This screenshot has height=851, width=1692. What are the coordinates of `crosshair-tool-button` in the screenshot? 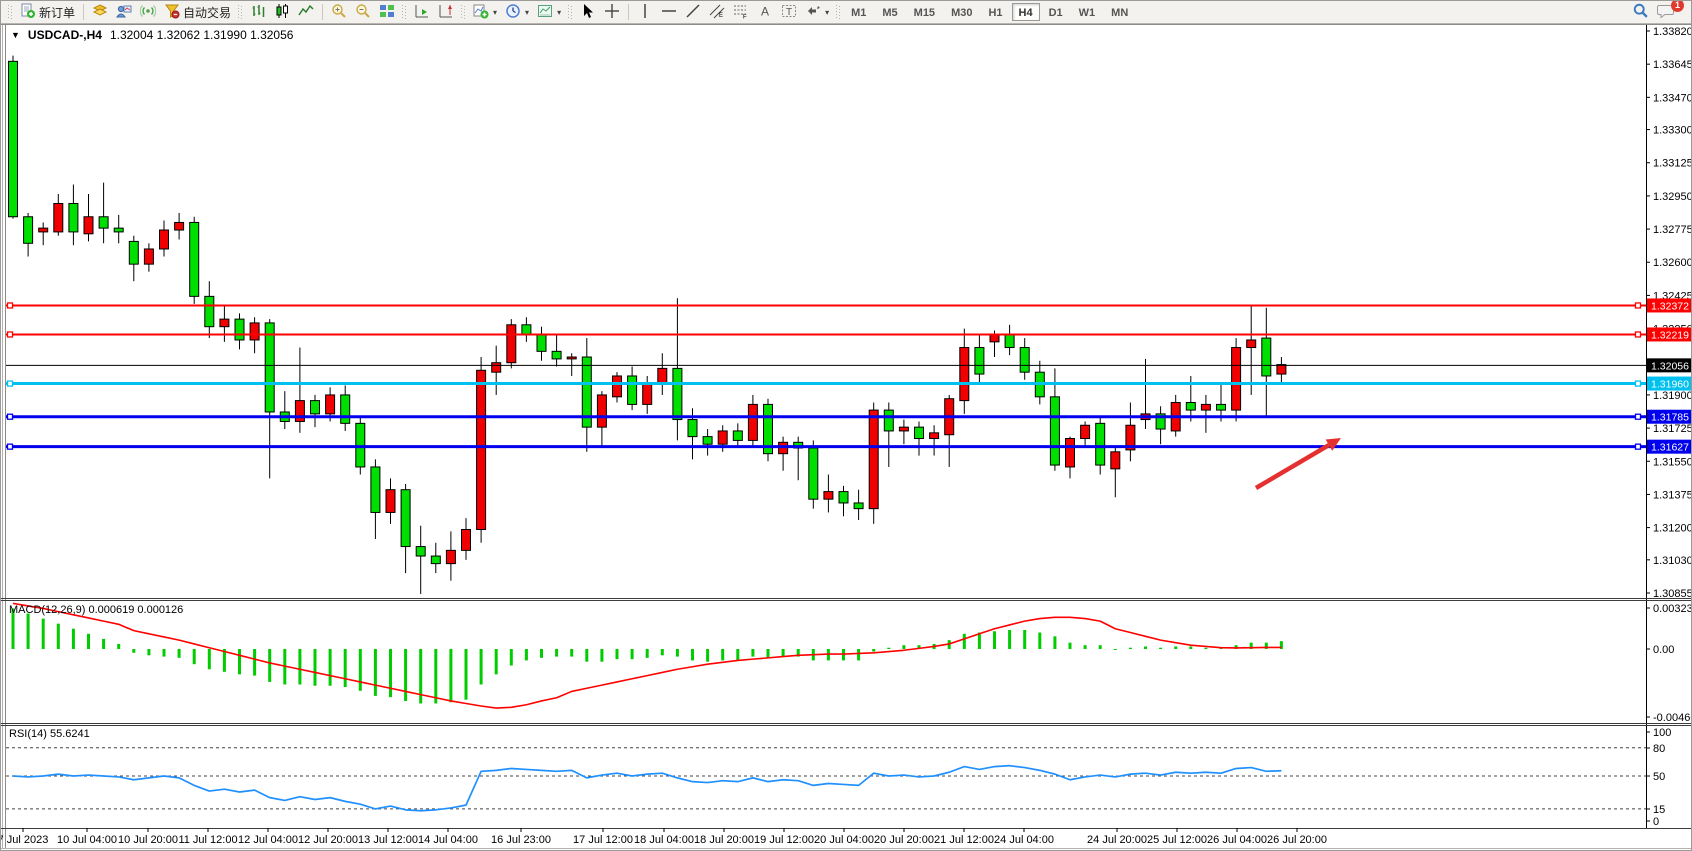 It's located at (612, 12).